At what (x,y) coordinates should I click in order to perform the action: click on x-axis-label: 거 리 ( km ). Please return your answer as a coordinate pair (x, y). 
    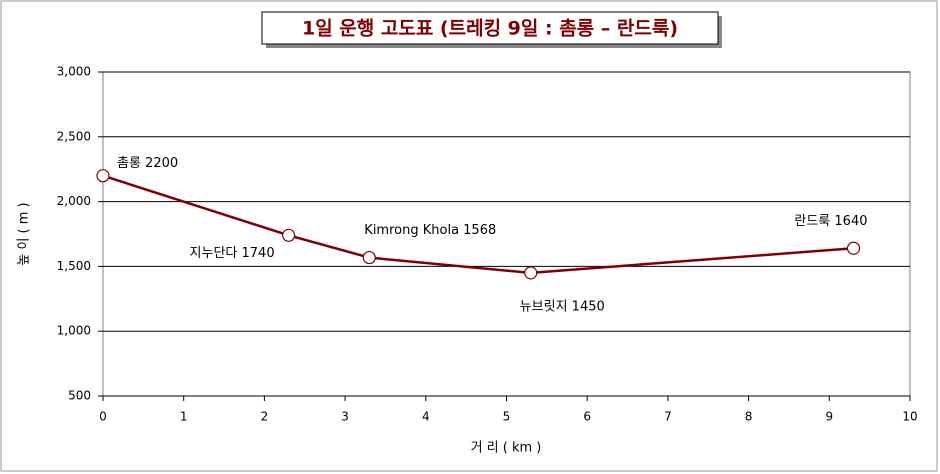
    Looking at the image, I should click on (506, 448).